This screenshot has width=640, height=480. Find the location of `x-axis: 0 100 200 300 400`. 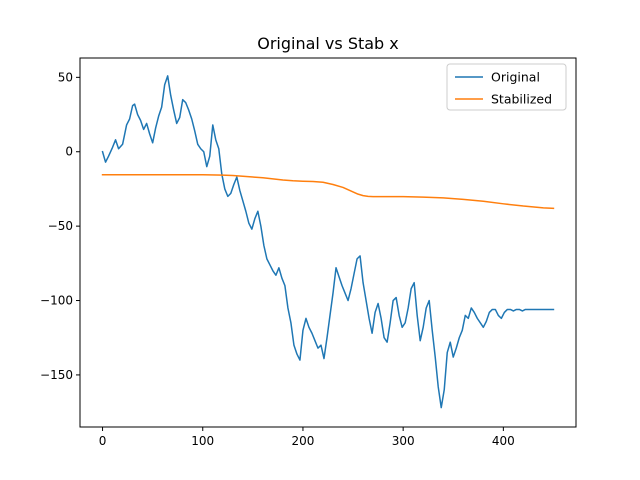

x-axis: 0 100 200 300 400 is located at coordinates (307, 437).